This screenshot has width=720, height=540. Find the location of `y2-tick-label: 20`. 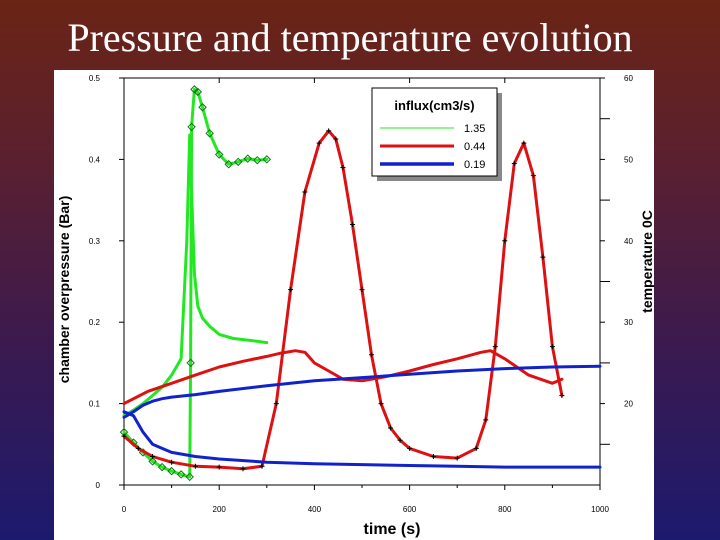

y2-tick-label: 20 is located at coordinates (628, 404).